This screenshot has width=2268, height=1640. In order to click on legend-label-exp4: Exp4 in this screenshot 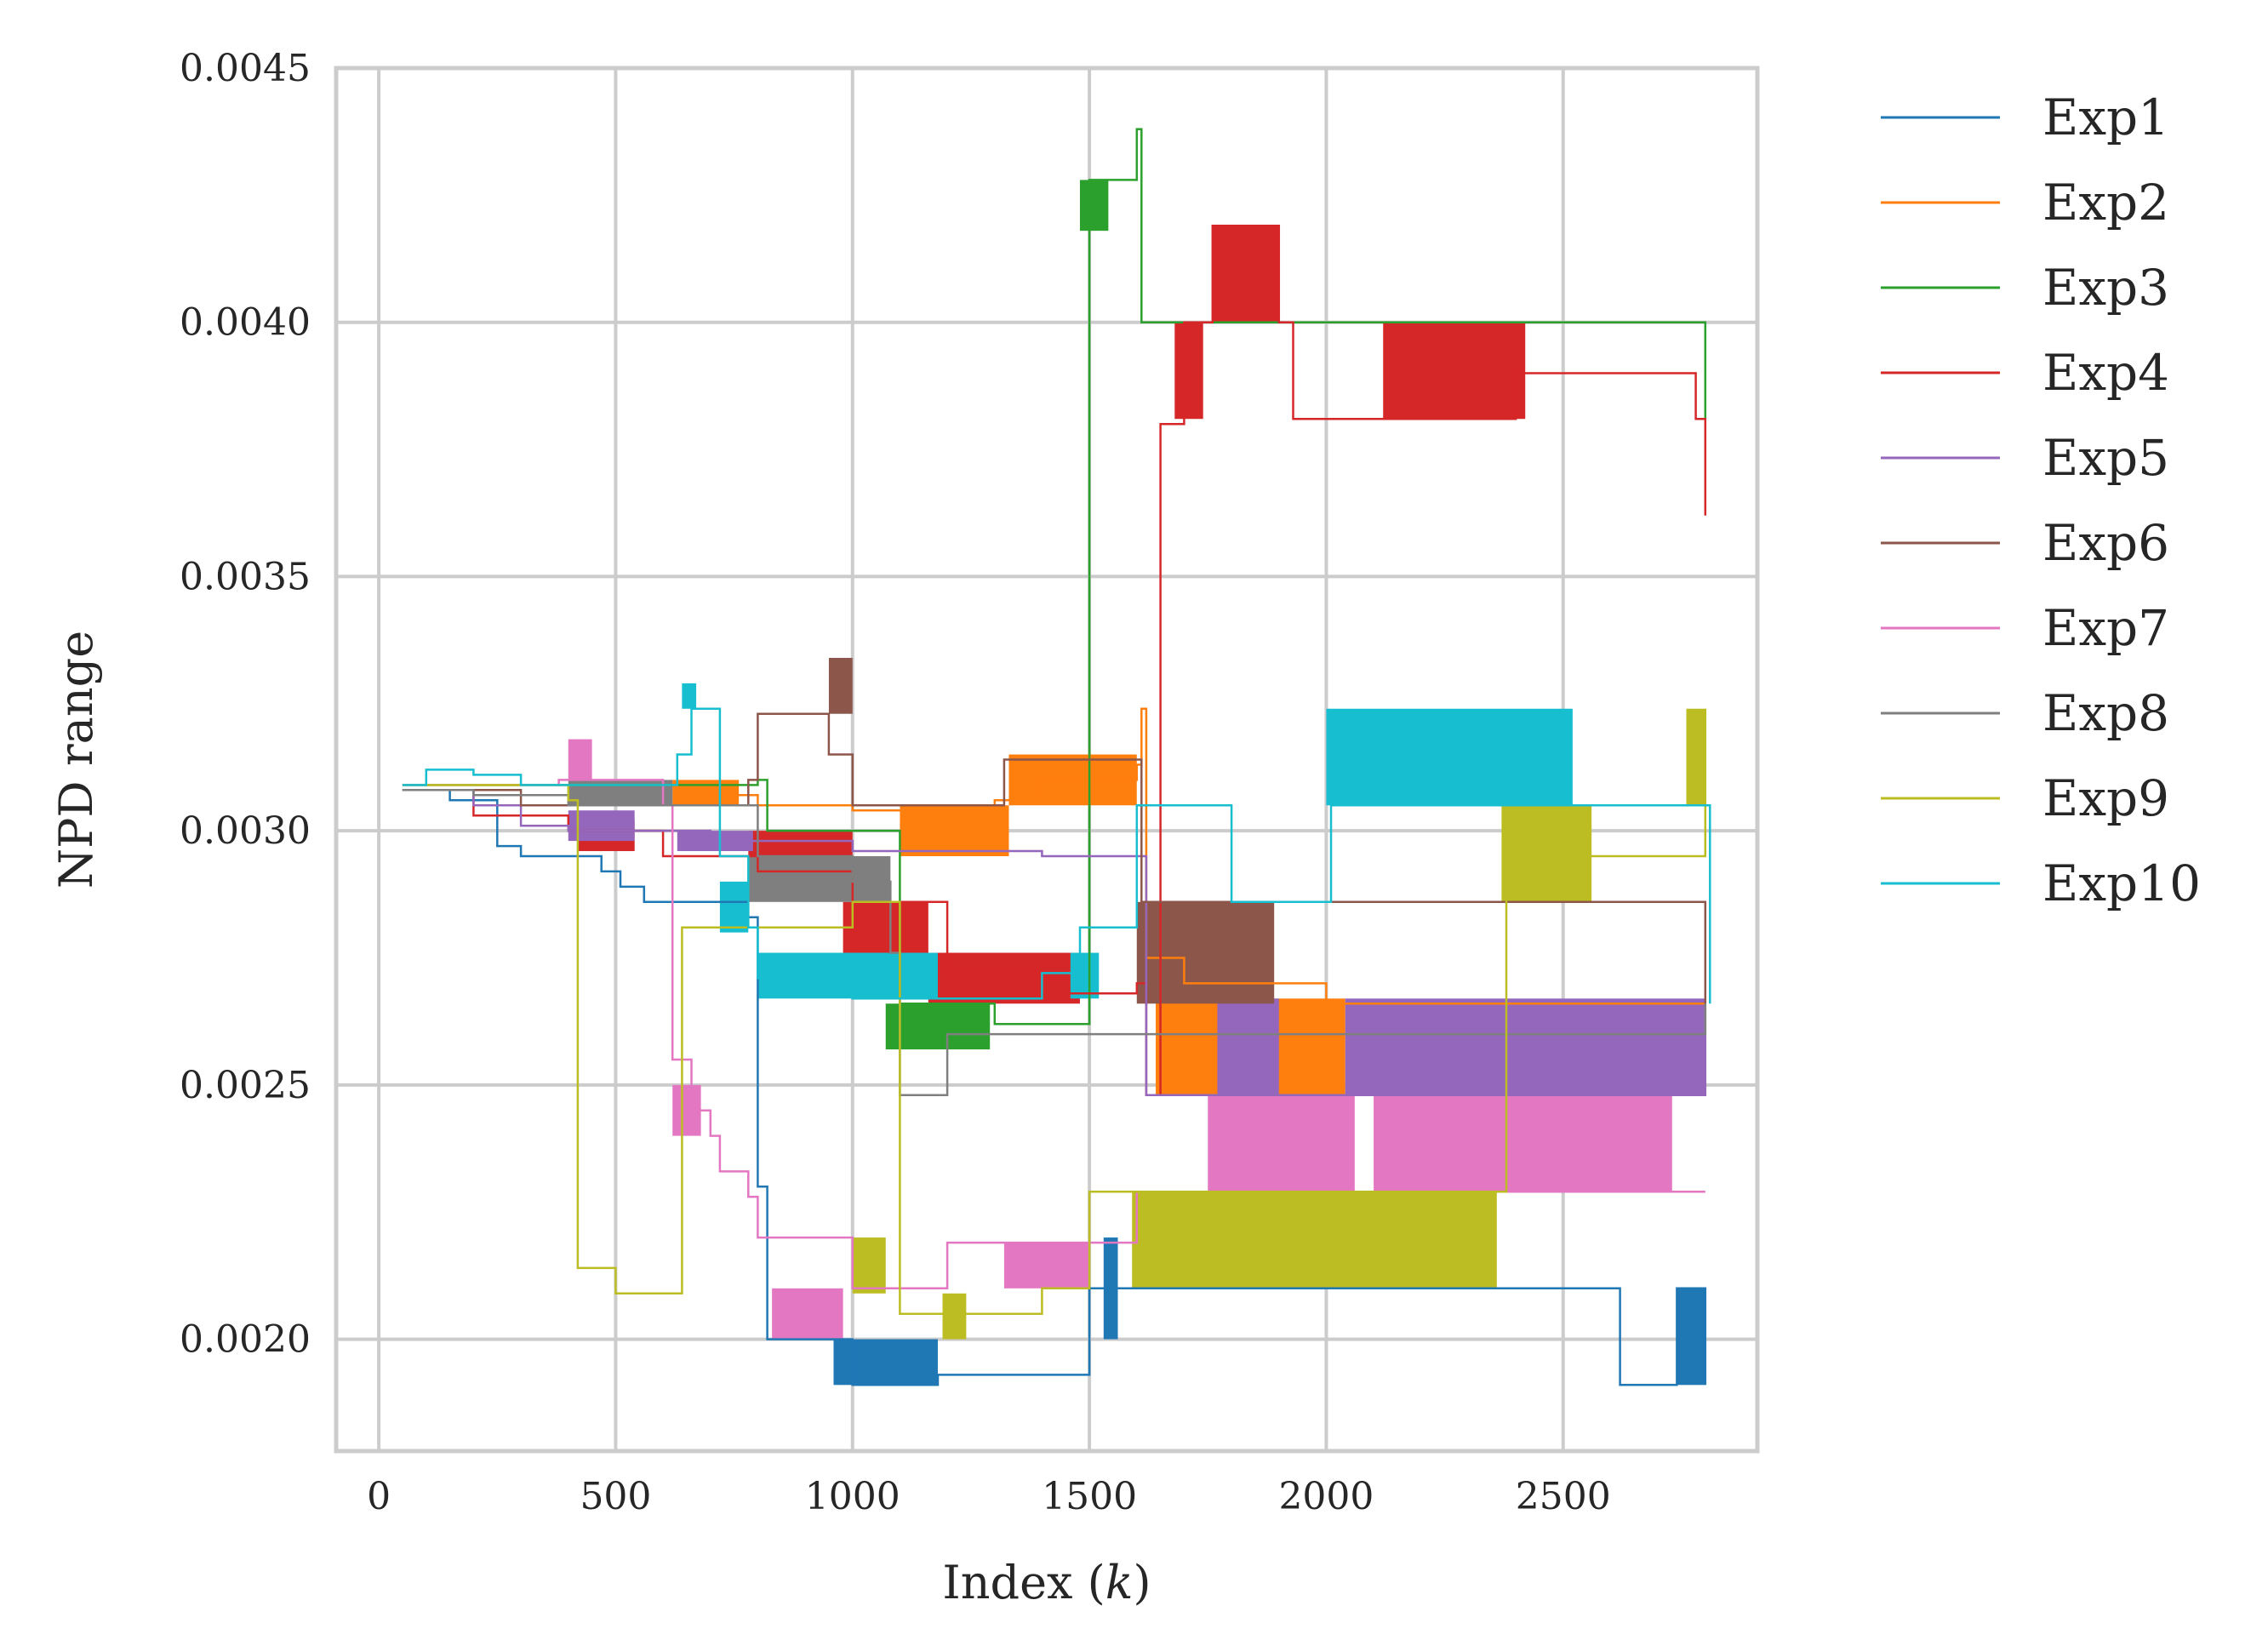, I will do `click(2105, 373)`.